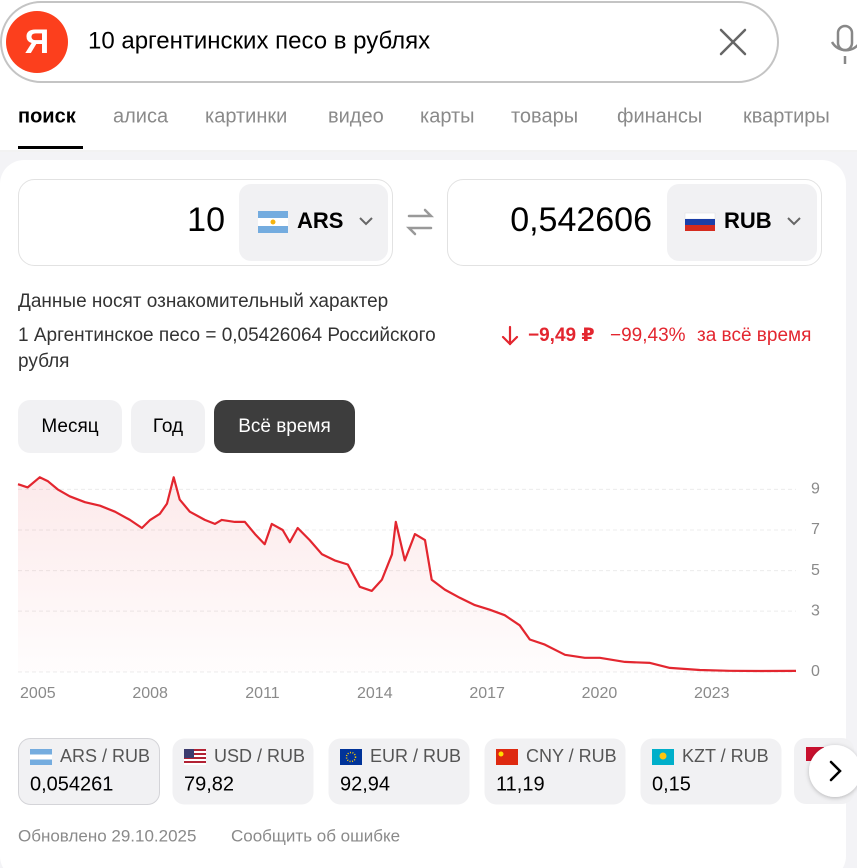  I want to click on pair-label: ARS / RUB, so click(105, 756).